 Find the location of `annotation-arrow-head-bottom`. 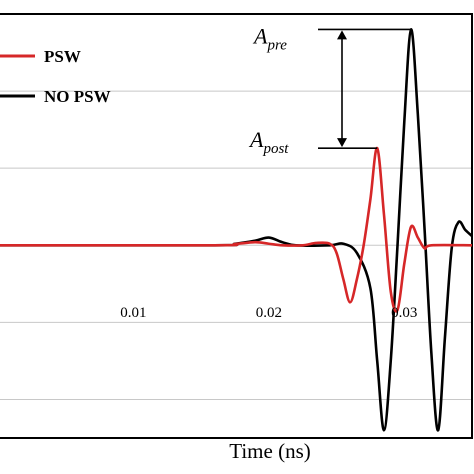

annotation-arrow-head-bottom is located at coordinates (342, 143).